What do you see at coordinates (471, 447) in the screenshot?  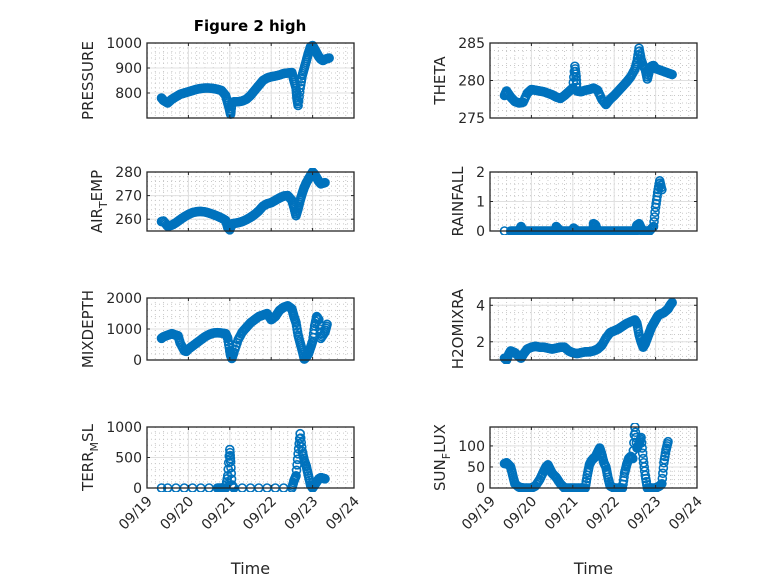 I see `y-tick-label: 100` at bounding box center [471, 447].